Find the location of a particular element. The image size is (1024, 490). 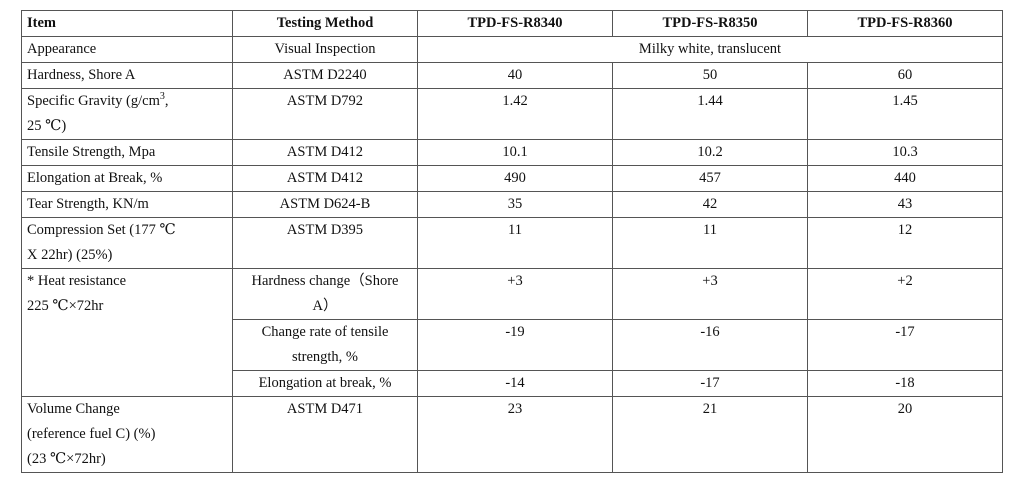

value-cell: -14 is located at coordinates (515, 383).